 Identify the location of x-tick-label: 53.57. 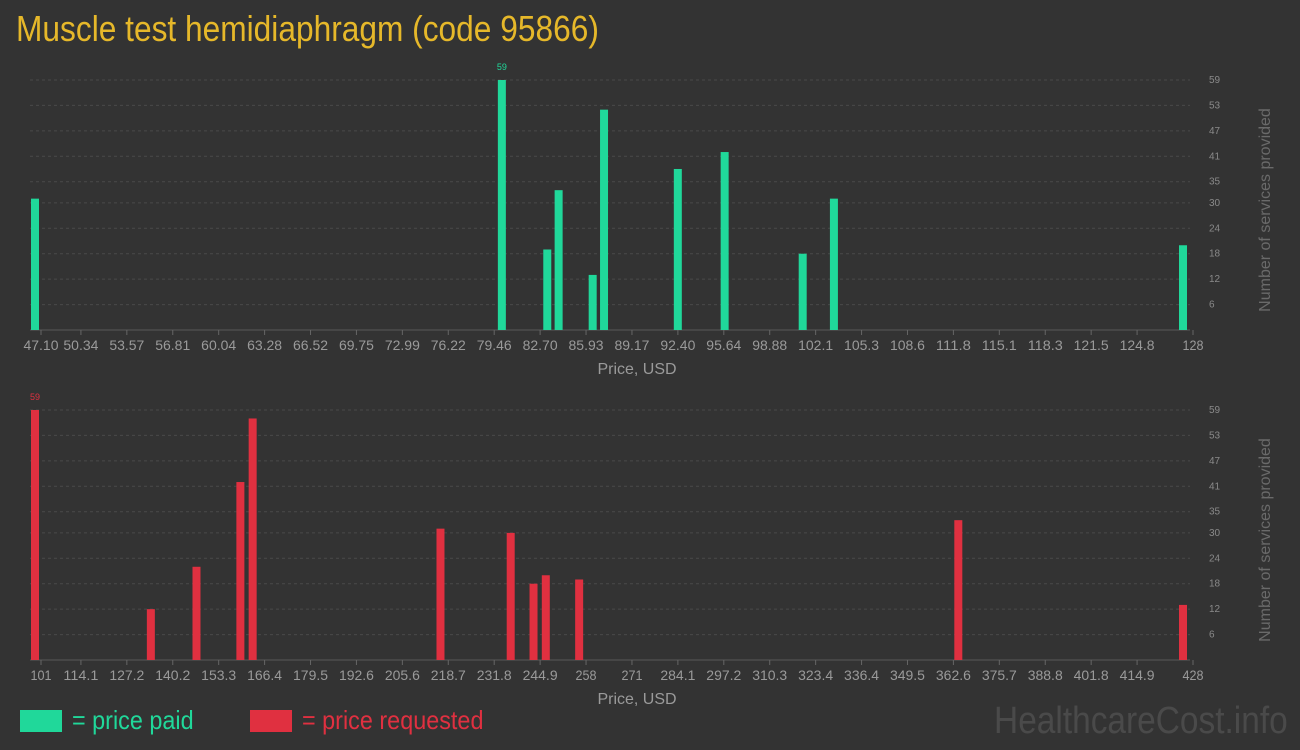
(126, 345).